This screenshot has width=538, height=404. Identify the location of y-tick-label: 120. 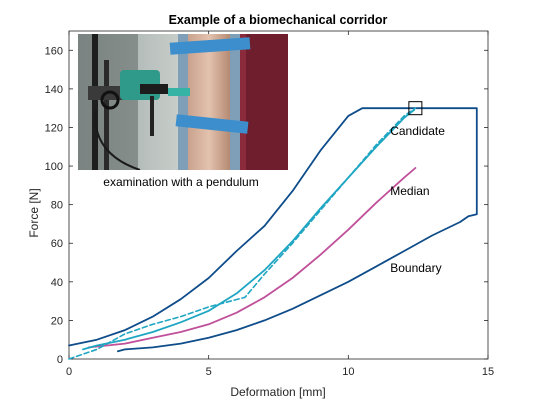
(54, 128).